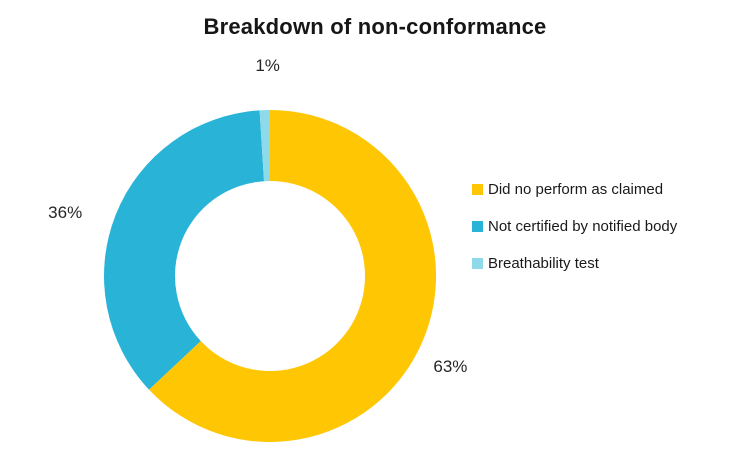 The height and width of the screenshot is (463, 750). What do you see at coordinates (450, 367) in the screenshot?
I see `slice-label-63pct: 63%` at bounding box center [450, 367].